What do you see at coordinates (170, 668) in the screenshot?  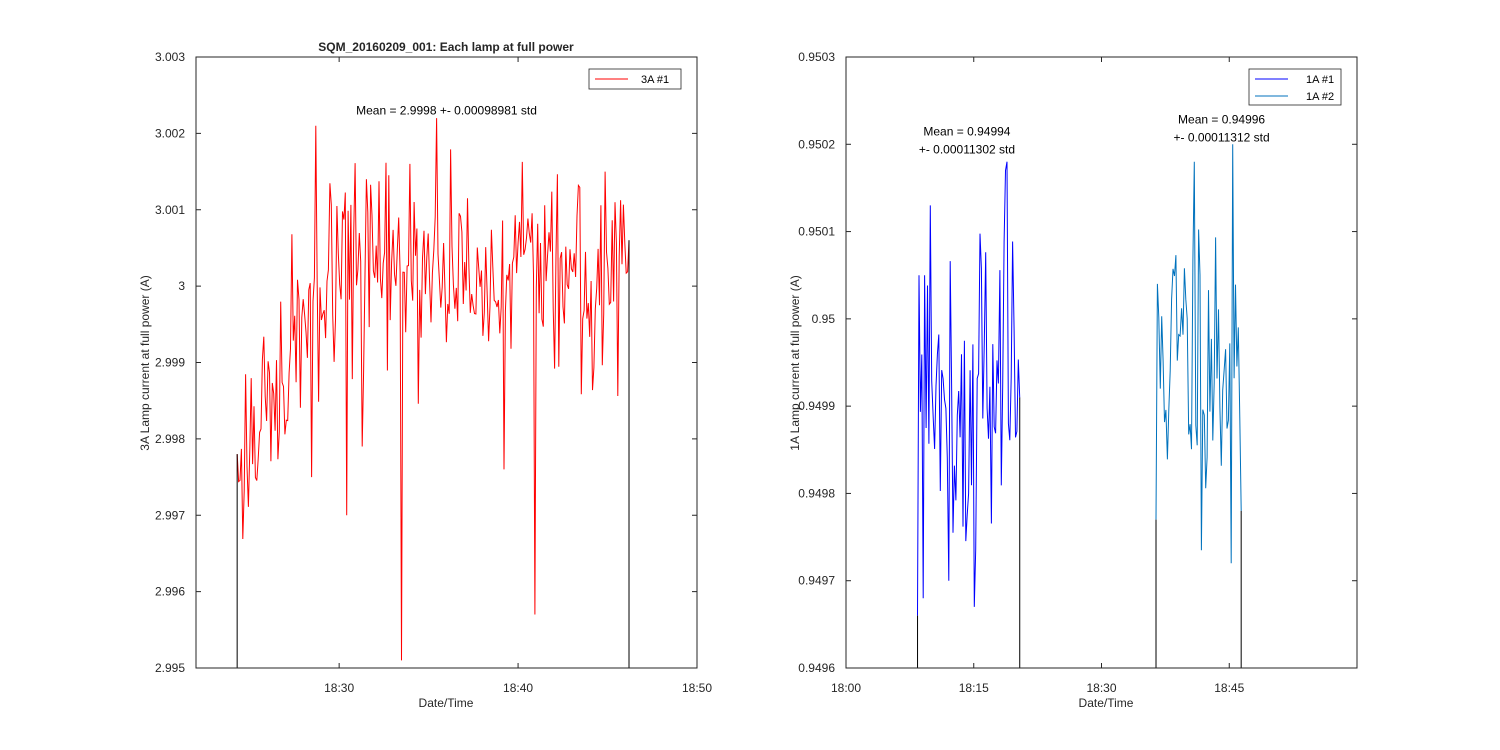 I see `y-tick-label: 2.995` at bounding box center [170, 668].